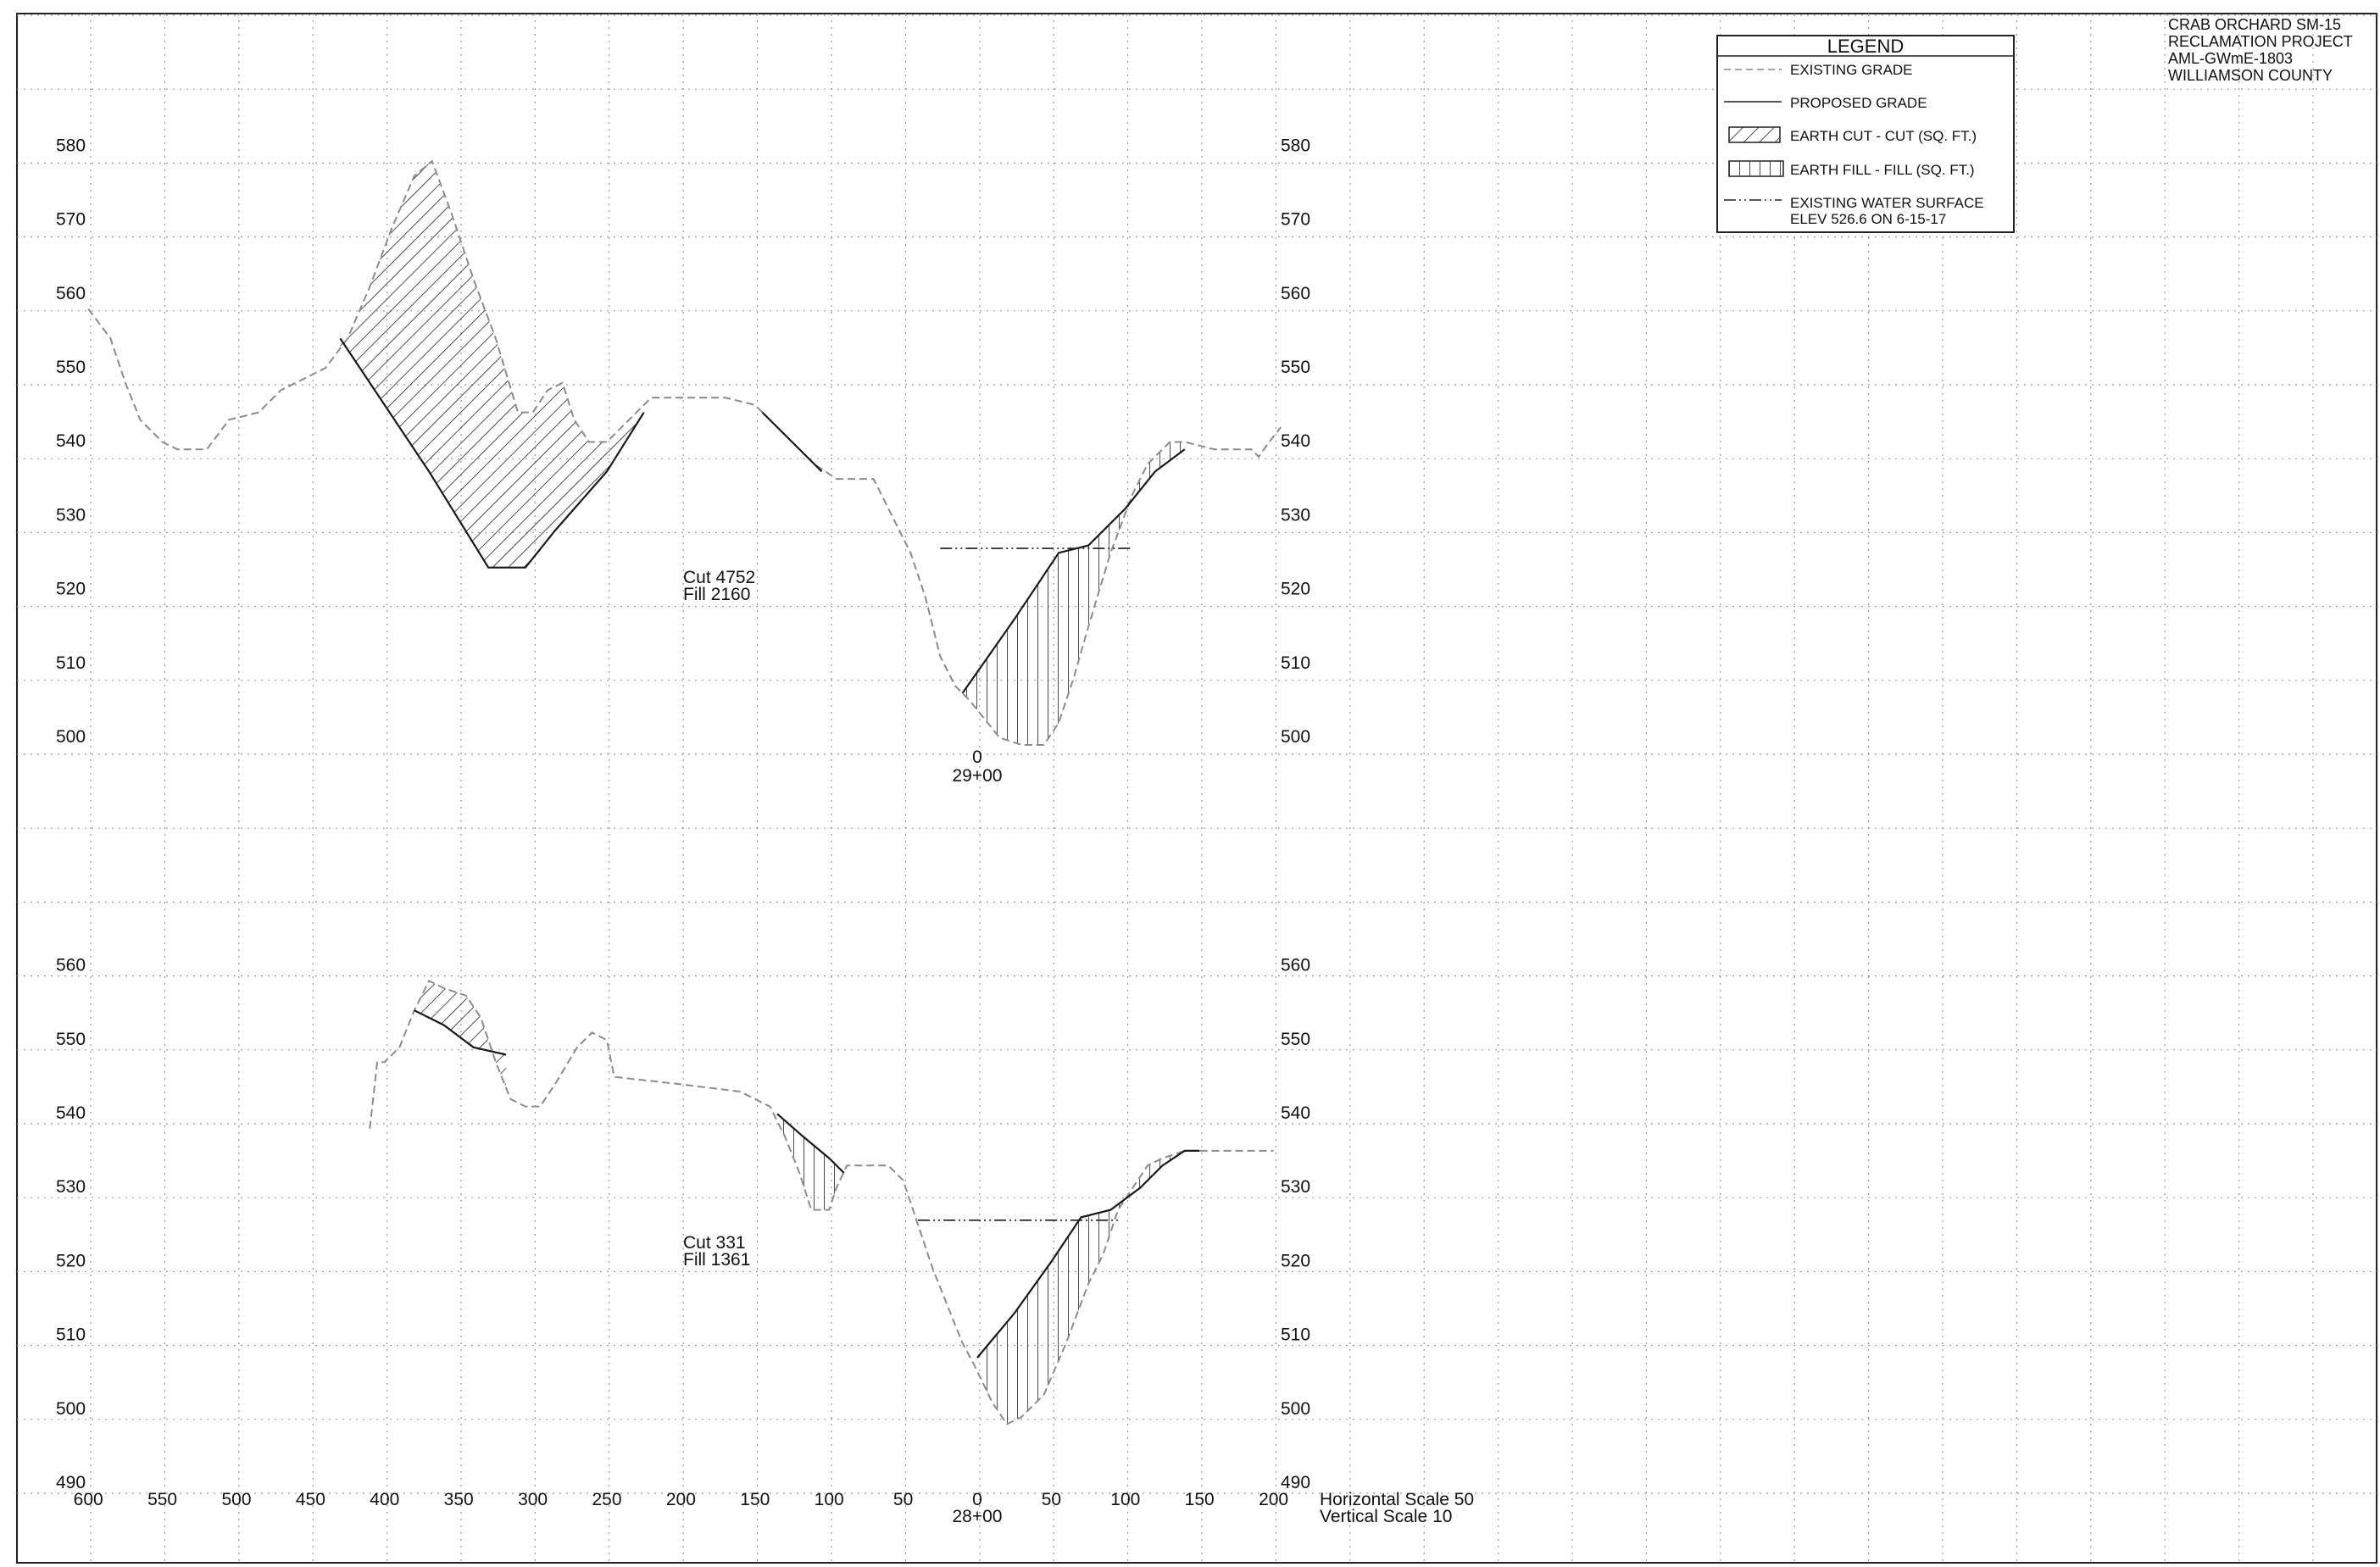 This screenshot has width=2380, height=1567. Describe the element at coordinates (1883, 170) in the screenshot. I see `svg-text: EARTH FILL - FILL (SQ. FT.)` at that location.